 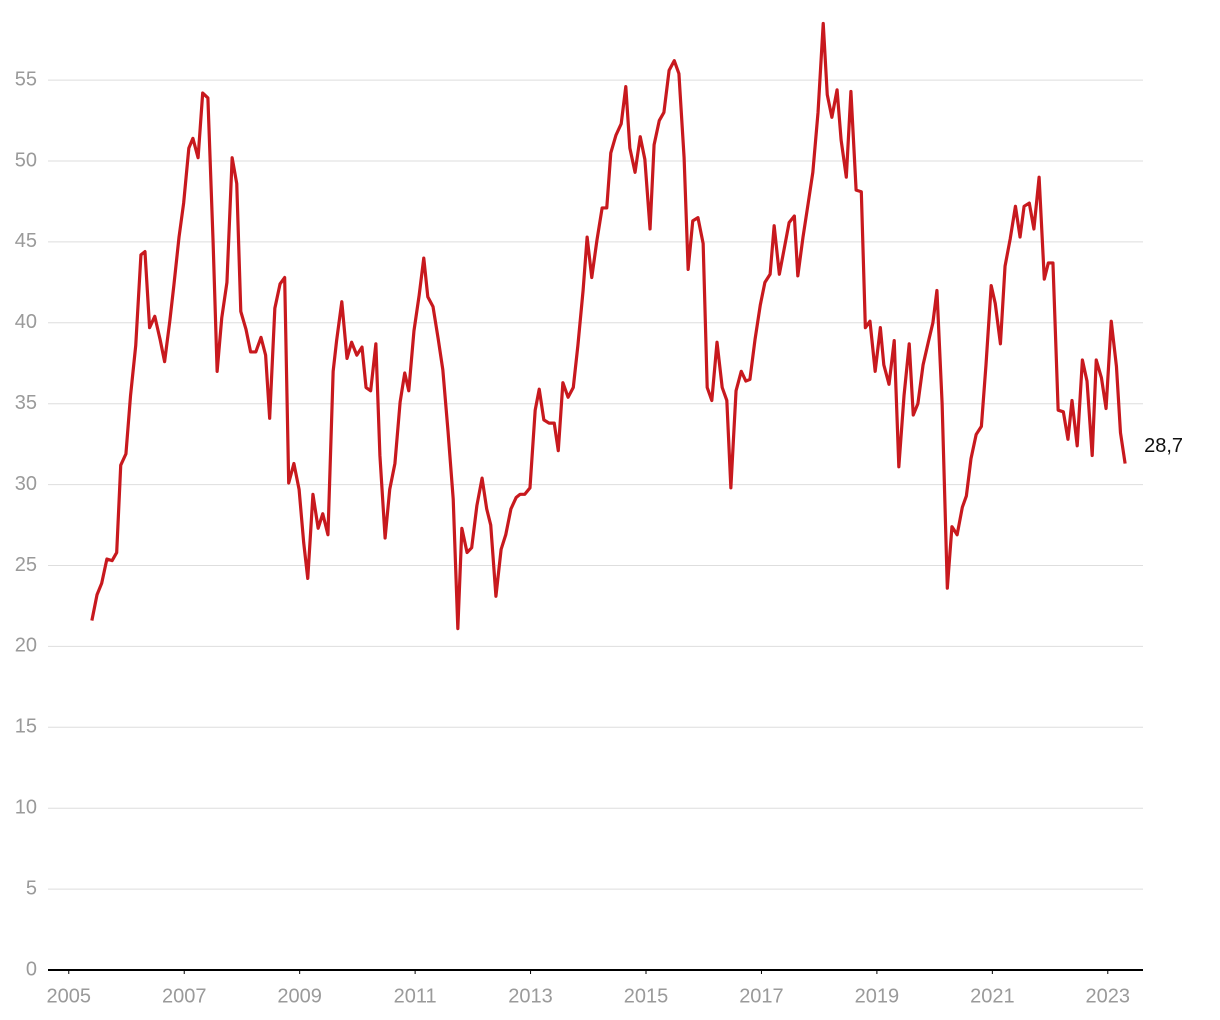 I want to click on x-tick-label: 2013, so click(x=530, y=996).